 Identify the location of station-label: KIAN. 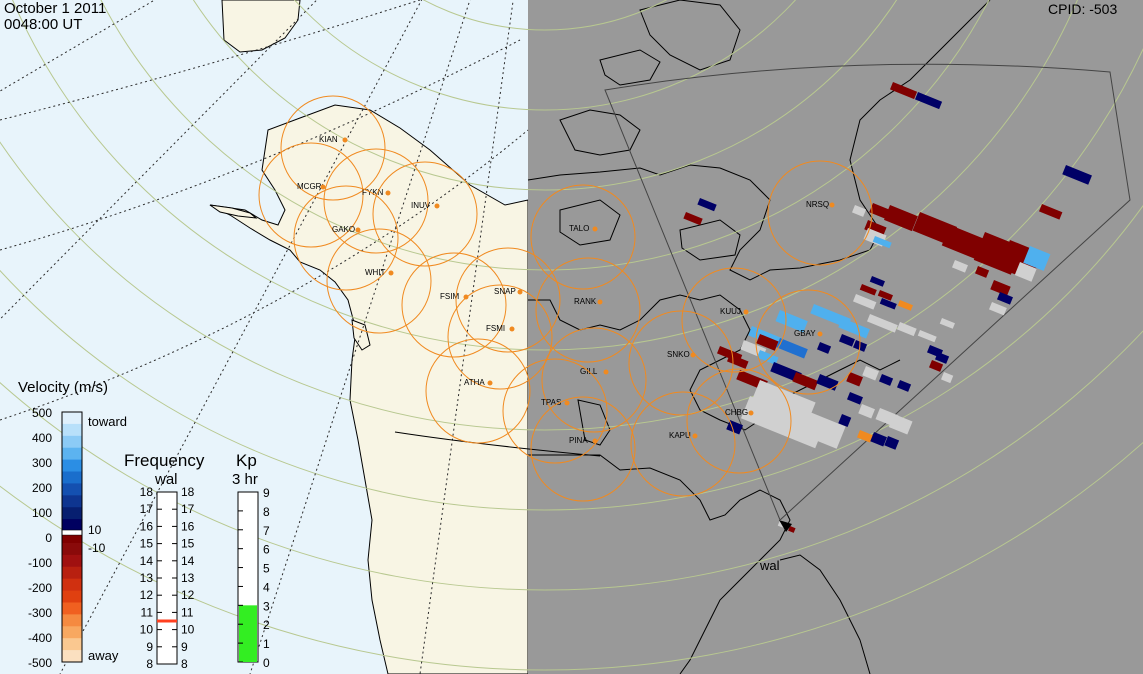
(328, 139).